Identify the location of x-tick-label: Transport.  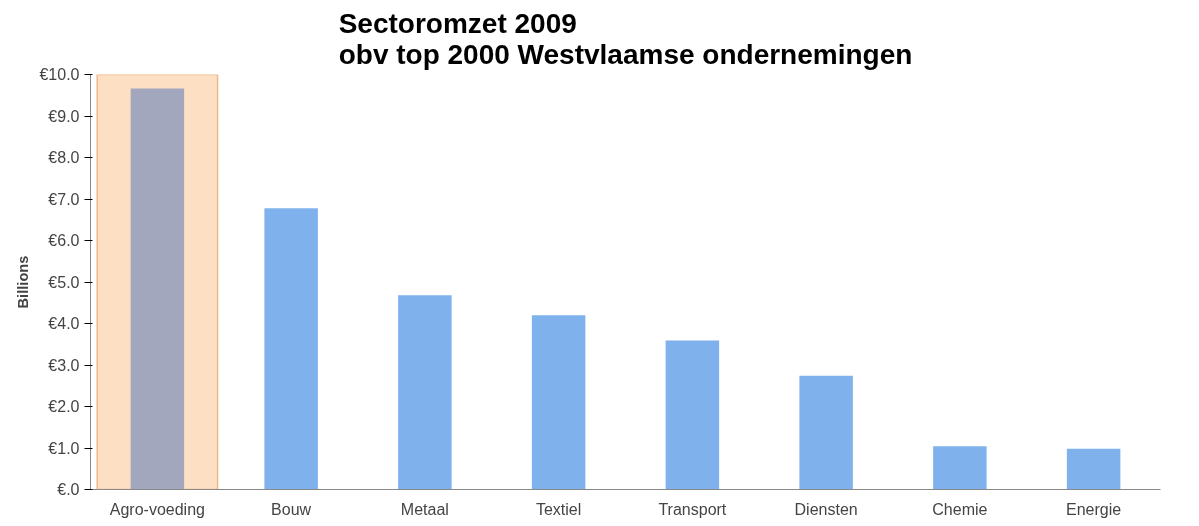
(692, 509).